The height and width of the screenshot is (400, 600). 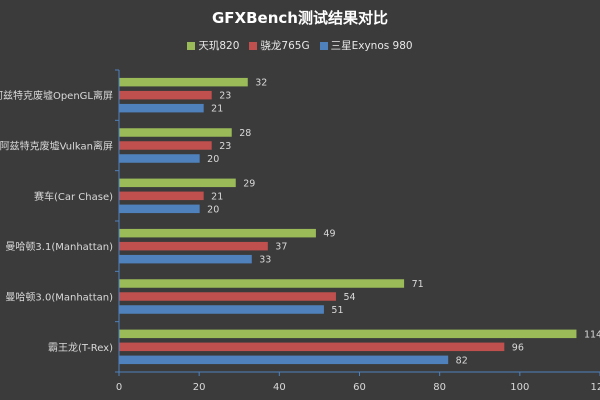 What do you see at coordinates (439, 387) in the screenshot?
I see `x-tick-label: 80` at bounding box center [439, 387].